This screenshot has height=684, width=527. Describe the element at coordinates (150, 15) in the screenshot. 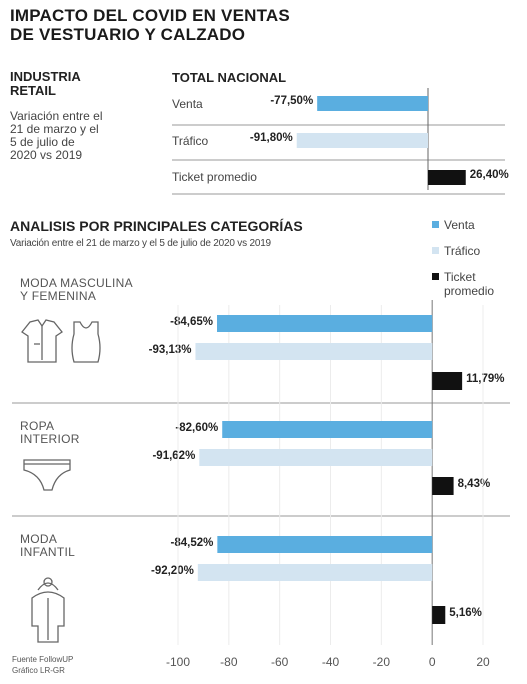

I see `chart-title-line1: IMPACTO DEL COVID EN VENTAS` at that location.